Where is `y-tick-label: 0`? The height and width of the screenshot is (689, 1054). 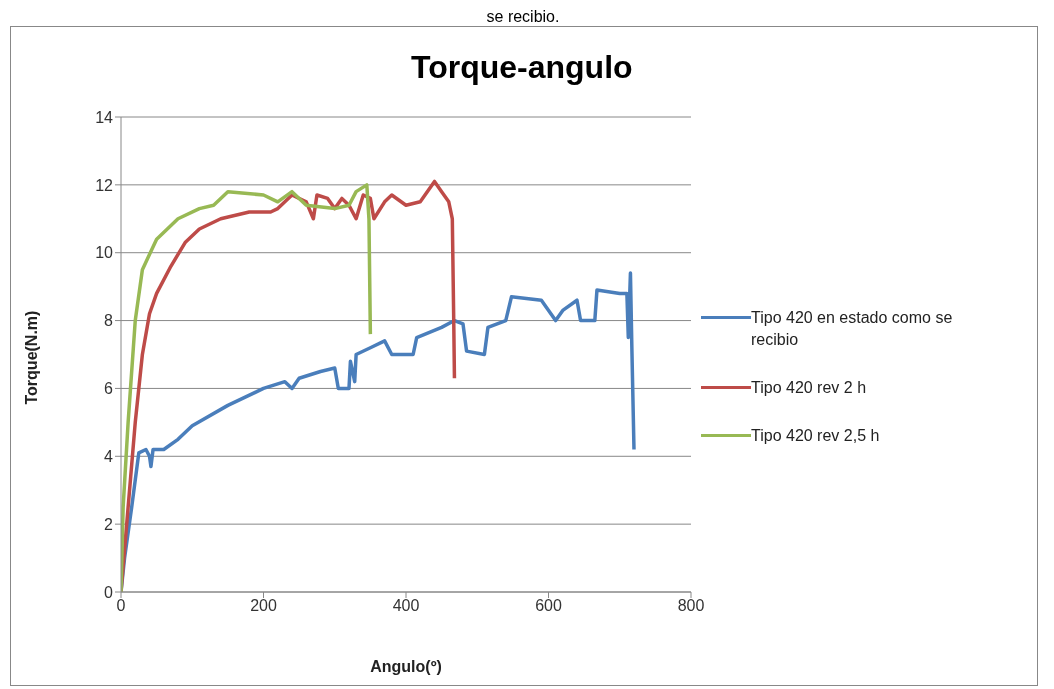
y-tick-label: 0 is located at coordinates (109, 592).